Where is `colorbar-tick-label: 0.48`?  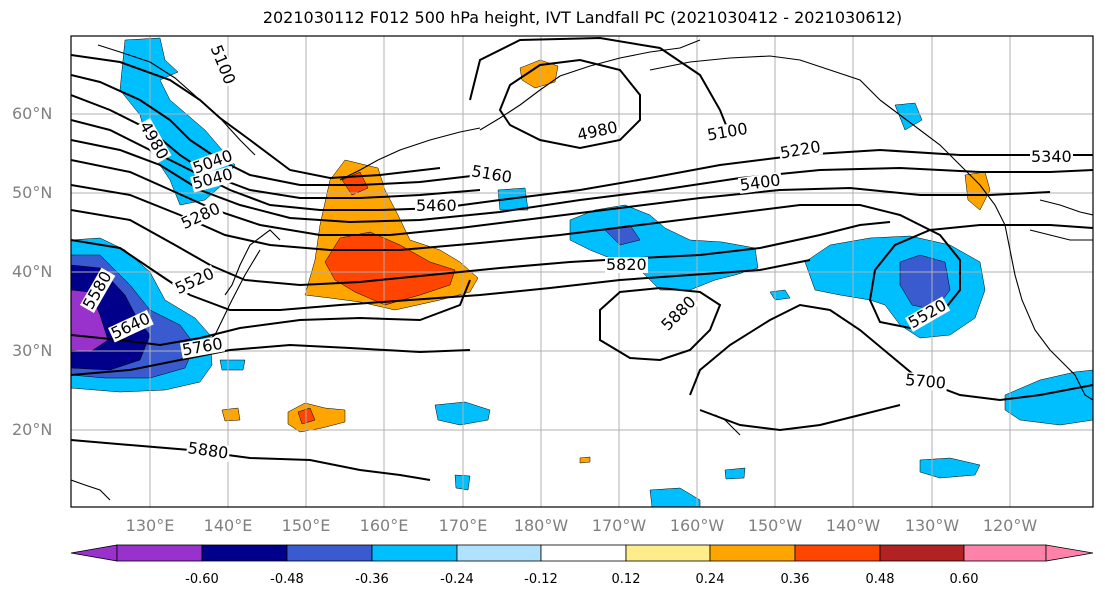 colorbar-tick-label: 0.48 is located at coordinates (880, 579).